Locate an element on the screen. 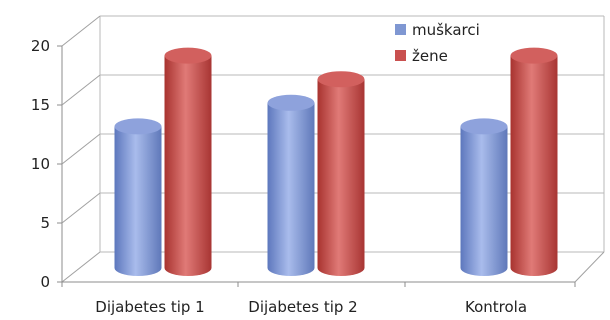 This screenshot has height=320, width=610. x-category-label: Kontrola is located at coordinates (496, 307).